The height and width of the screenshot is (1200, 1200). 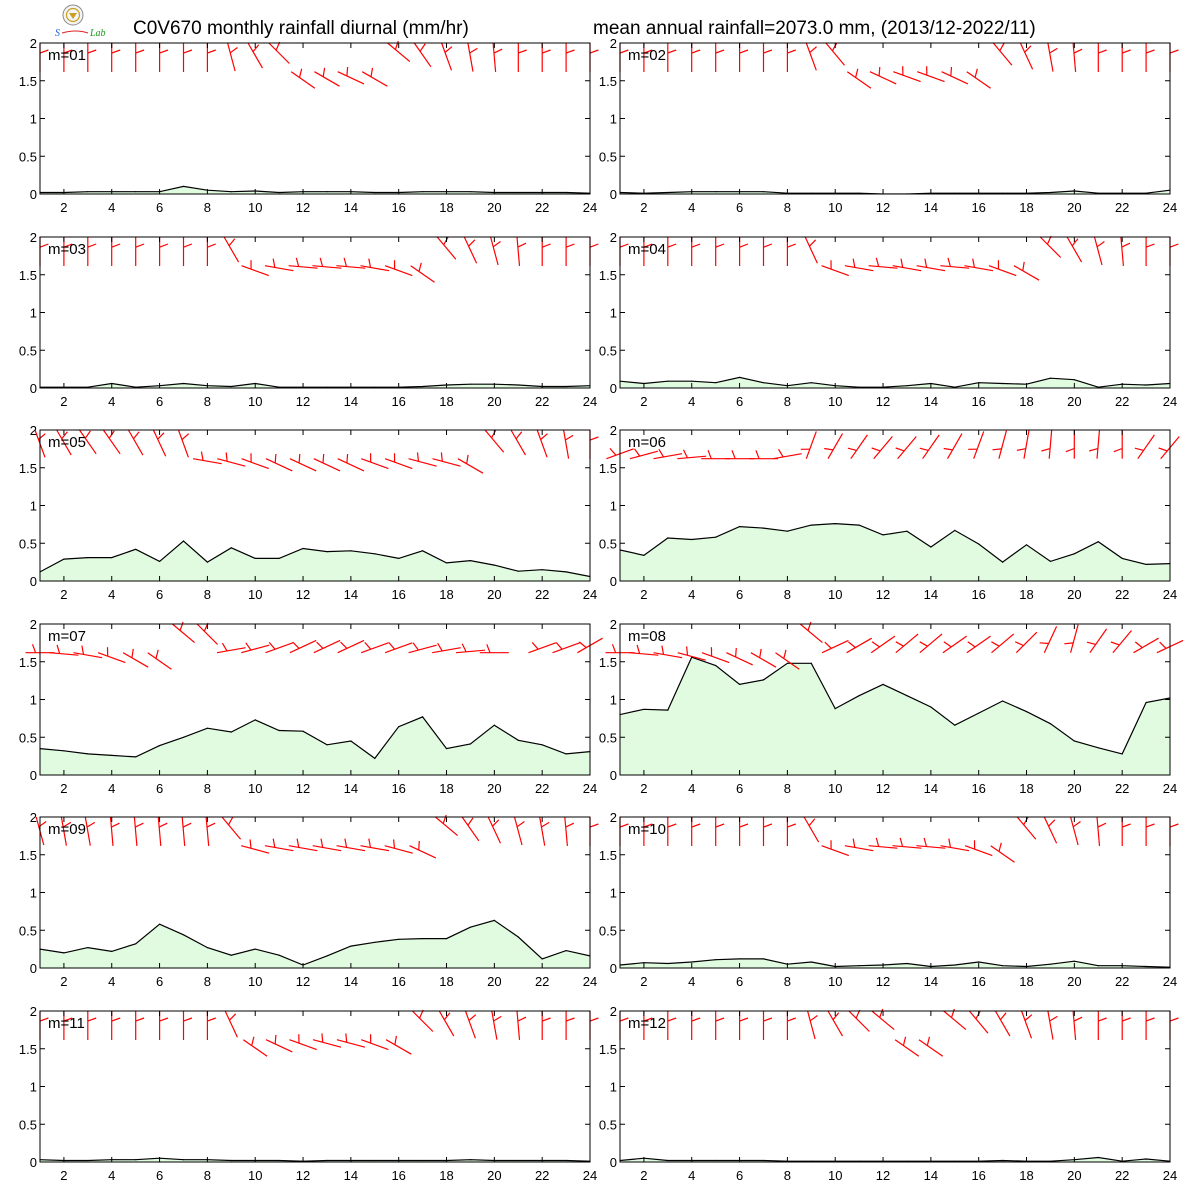 What do you see at coordinates (608, 156) in the screenshot?
I see `y-tick-label: 0.5` at bounding box center [608, 156].